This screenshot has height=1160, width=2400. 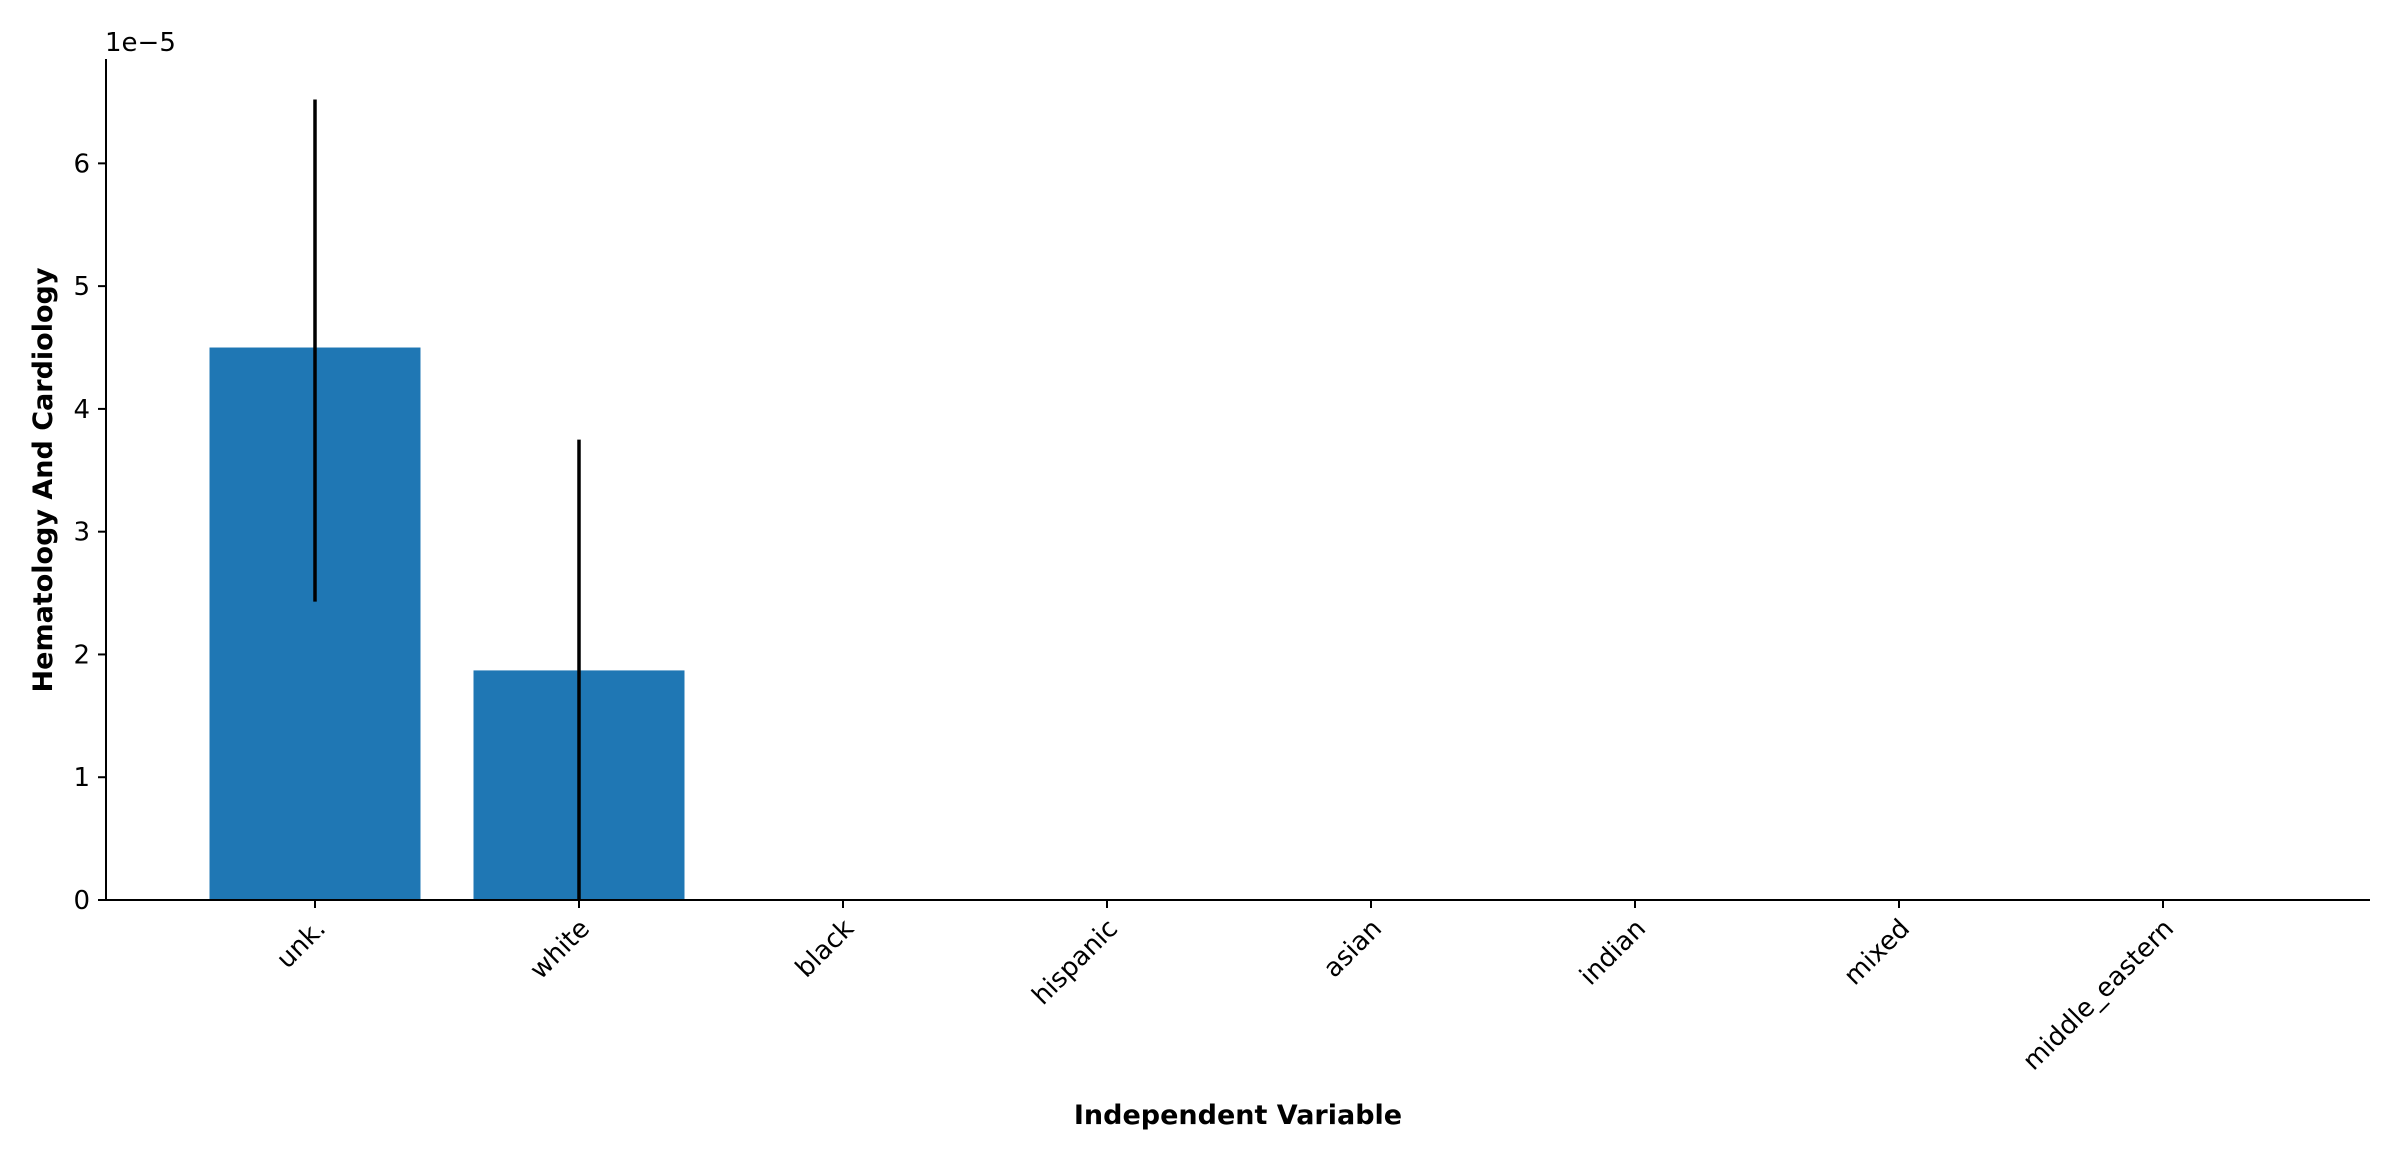 What do you see at coordinates (825, 949) in the screenshot?
I see `x-tick-label-2: black` at bounding box center [825, 949].